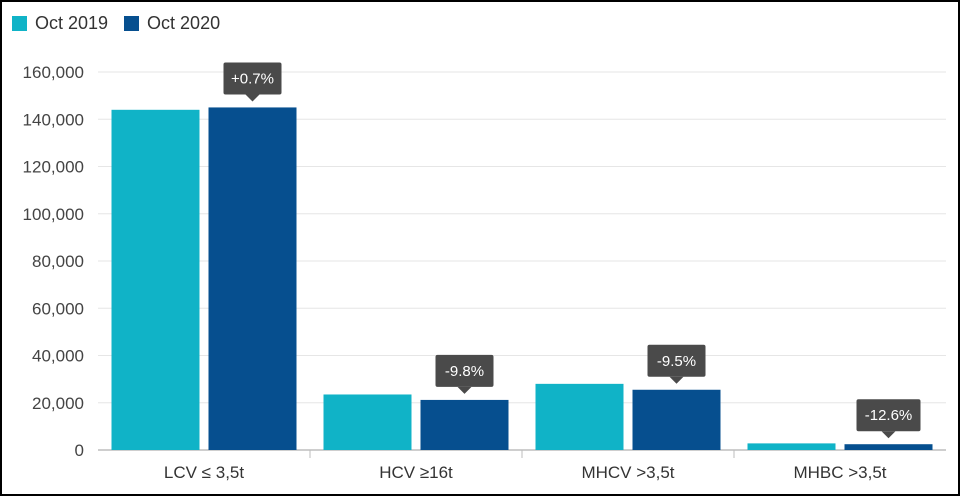 The height and width of the screenshot is (496, 960). Describe the element at coordinates (58, 403) in the screenshot. I see `y-tick-label-20000: 20,000` at that location.